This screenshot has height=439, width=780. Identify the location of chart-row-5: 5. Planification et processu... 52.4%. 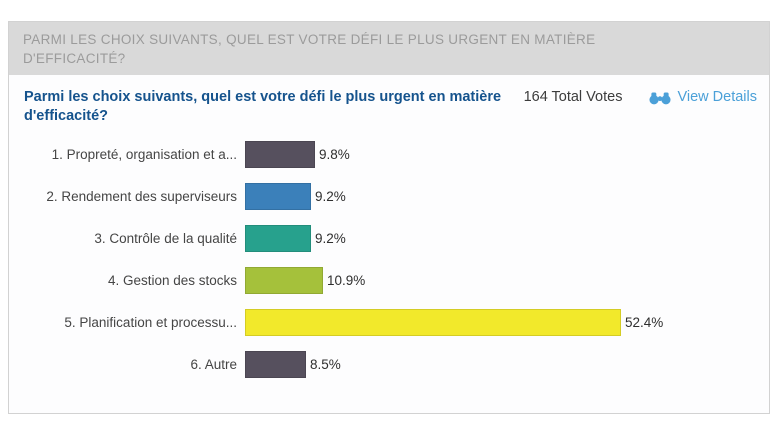
(389, 322).